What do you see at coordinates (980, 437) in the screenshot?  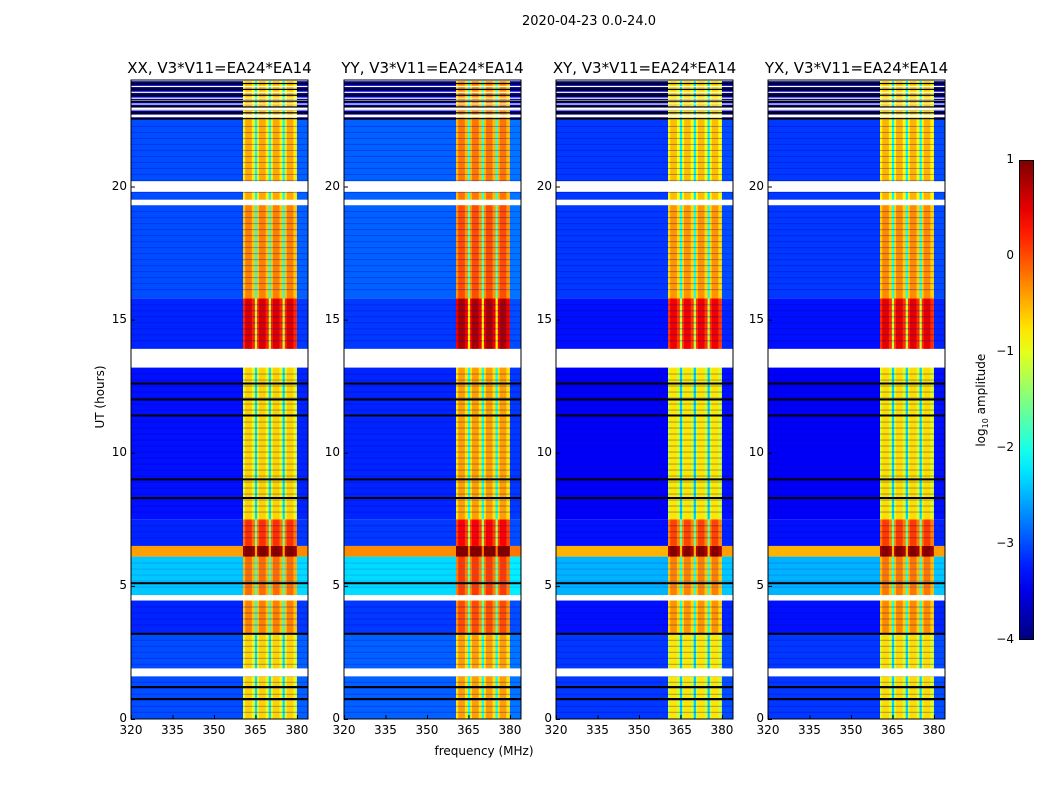 I see `colorbar-label-prefix: log` at bounding box center [980, 437].